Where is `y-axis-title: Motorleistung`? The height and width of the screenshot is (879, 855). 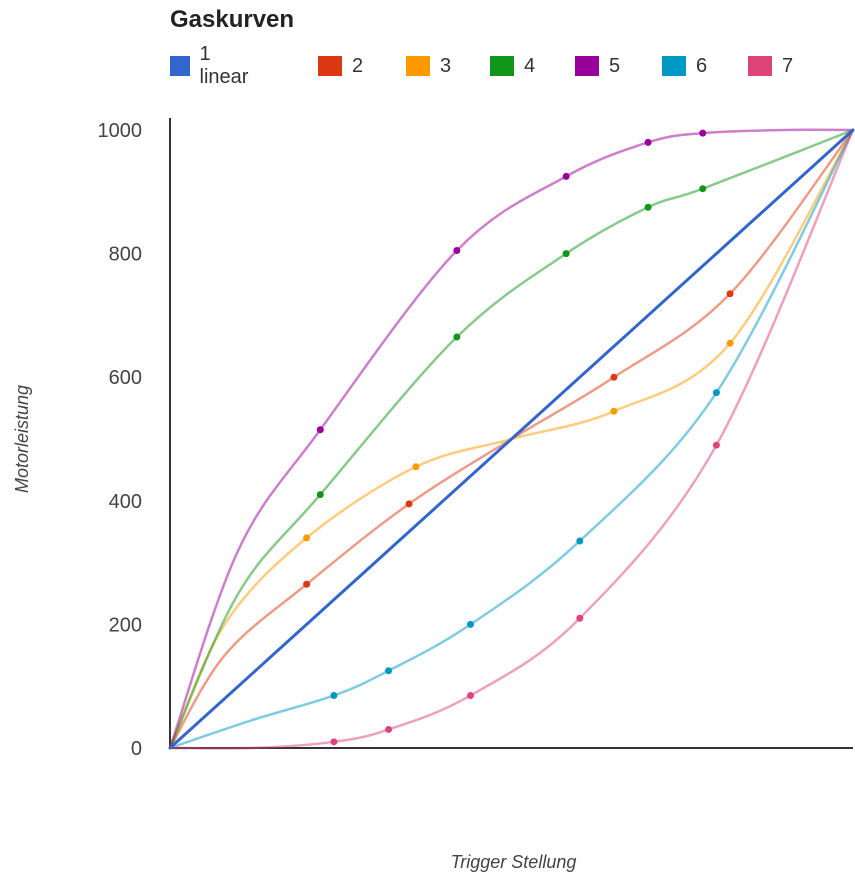
y-axis-title: Motorleistung is located at coordinates (22, 439).